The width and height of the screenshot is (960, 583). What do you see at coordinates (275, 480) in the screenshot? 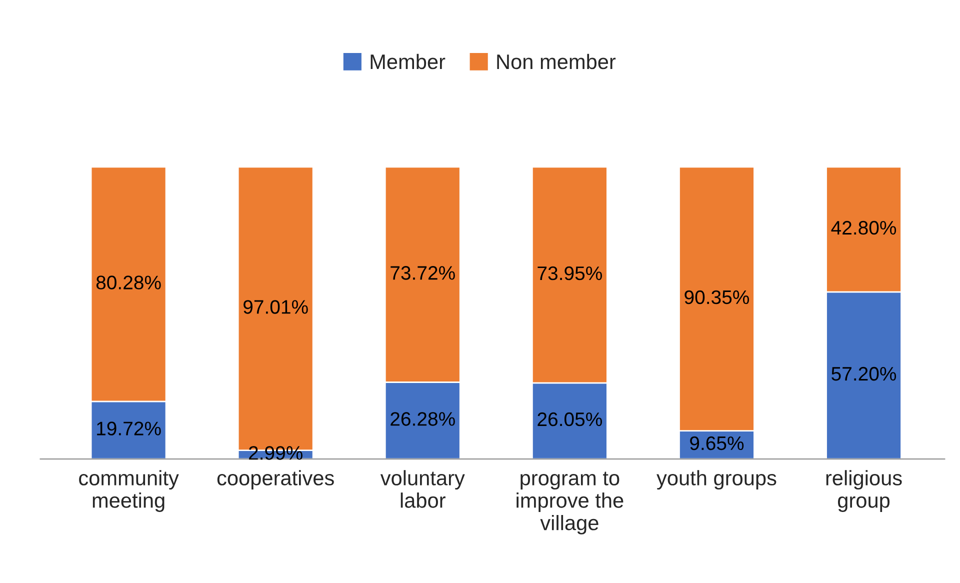
I see `x-tick-label: cooperatives` at bounding box center [275, 480].